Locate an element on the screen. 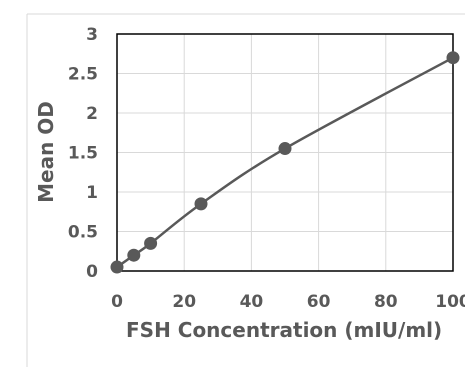 The image size is (465, 367). y-tick-label: 0 is located at coordinates (92, 272).